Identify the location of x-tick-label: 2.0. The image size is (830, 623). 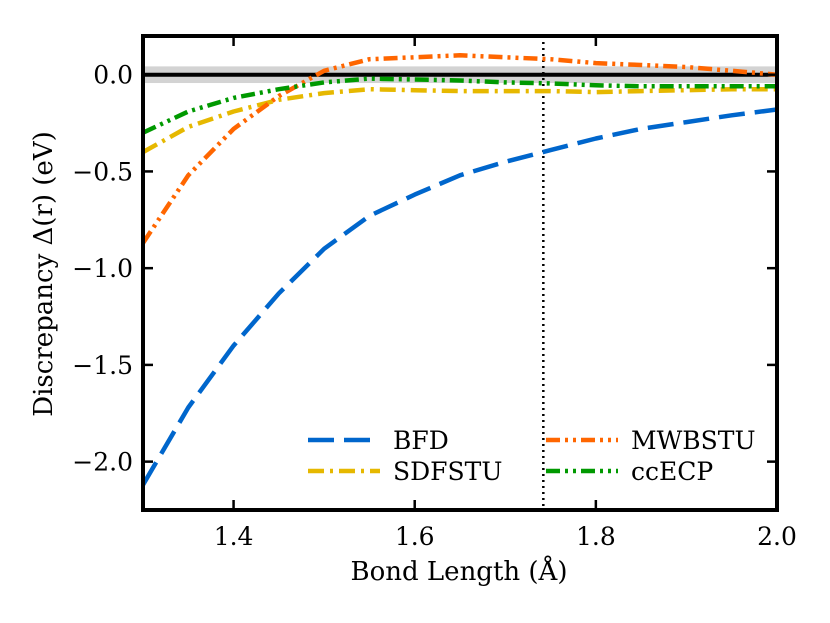
(777, 536).